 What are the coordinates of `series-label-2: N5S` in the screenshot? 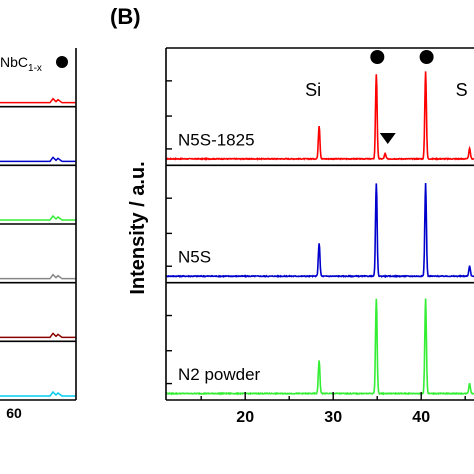 It's located at (194, 257).